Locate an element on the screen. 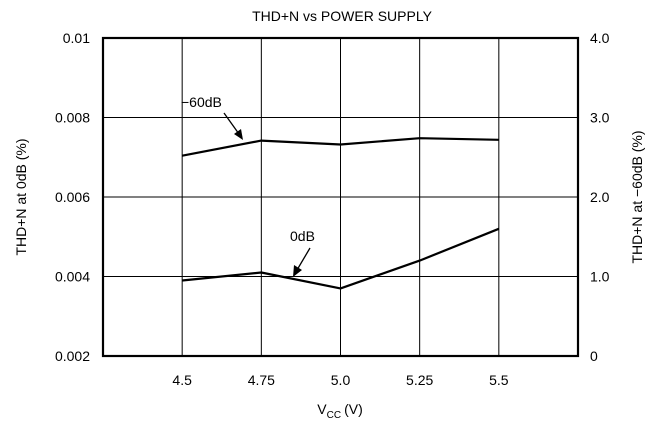 This screenshot has width=661, height=424. y-axis-right-label: THD+N at −60dB (%) is located at coordinates (637, 196).